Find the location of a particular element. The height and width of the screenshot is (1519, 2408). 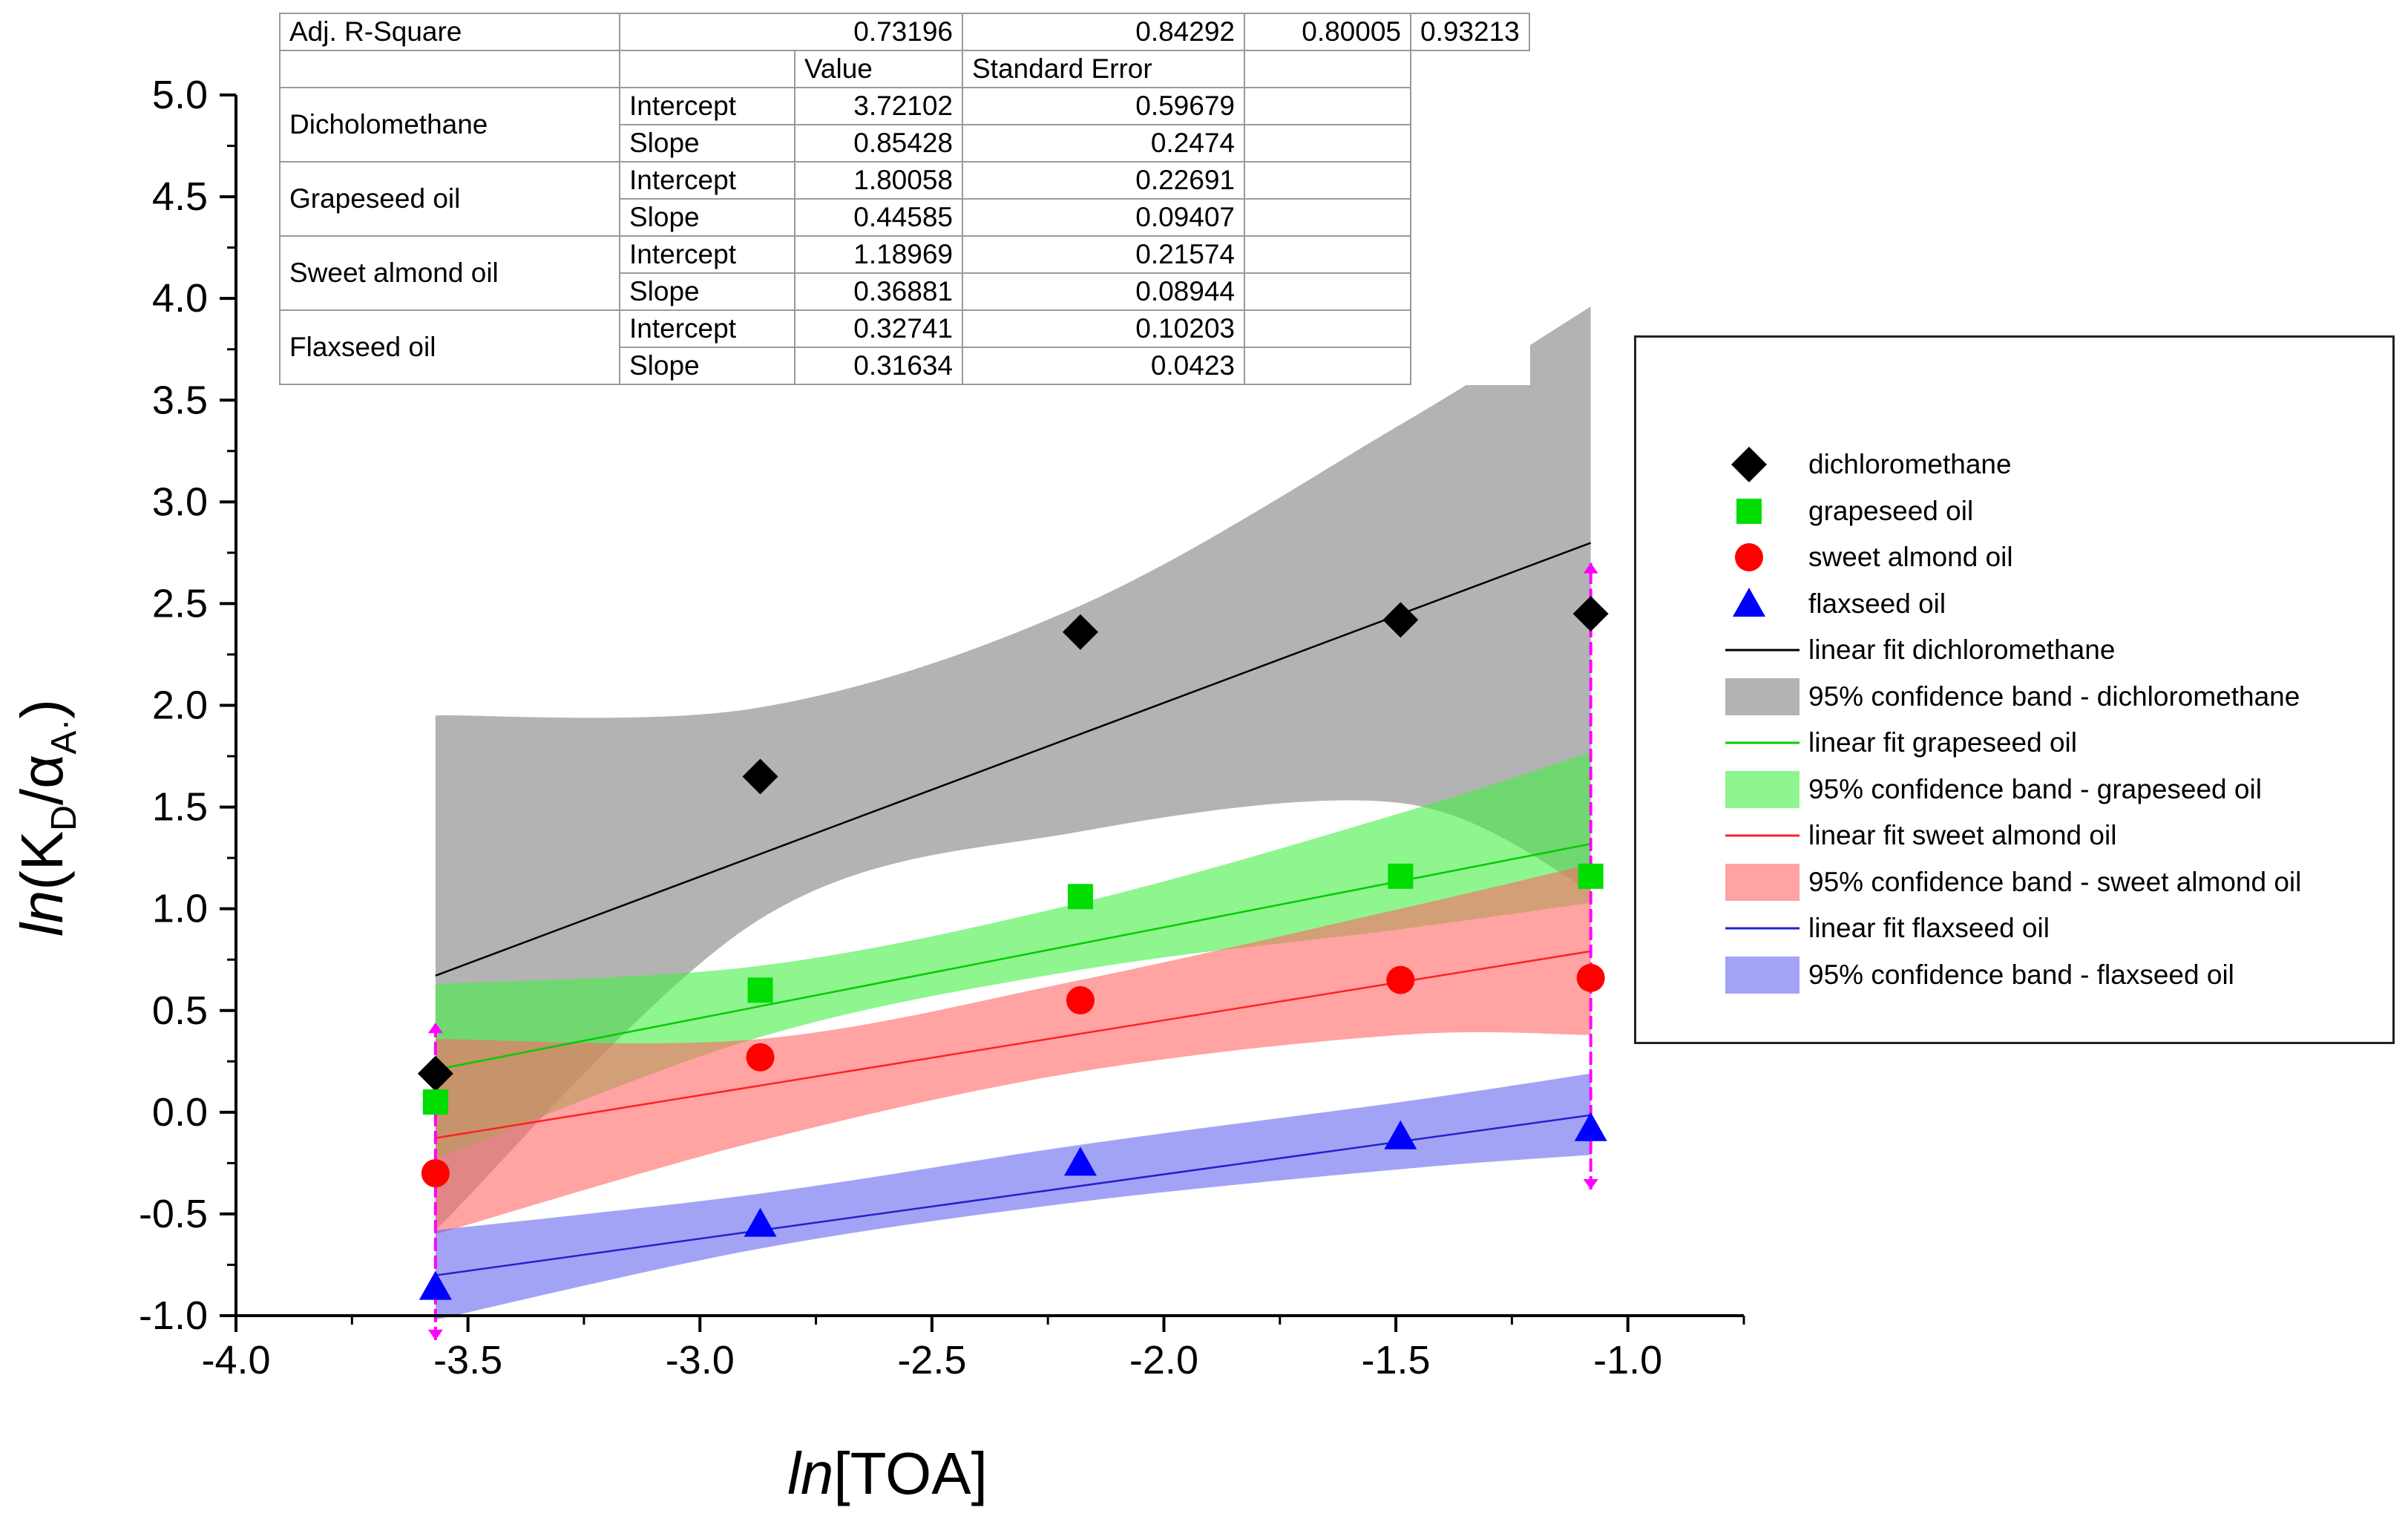

band-flaxseed-oil is located at coordinates (1013, 1196).